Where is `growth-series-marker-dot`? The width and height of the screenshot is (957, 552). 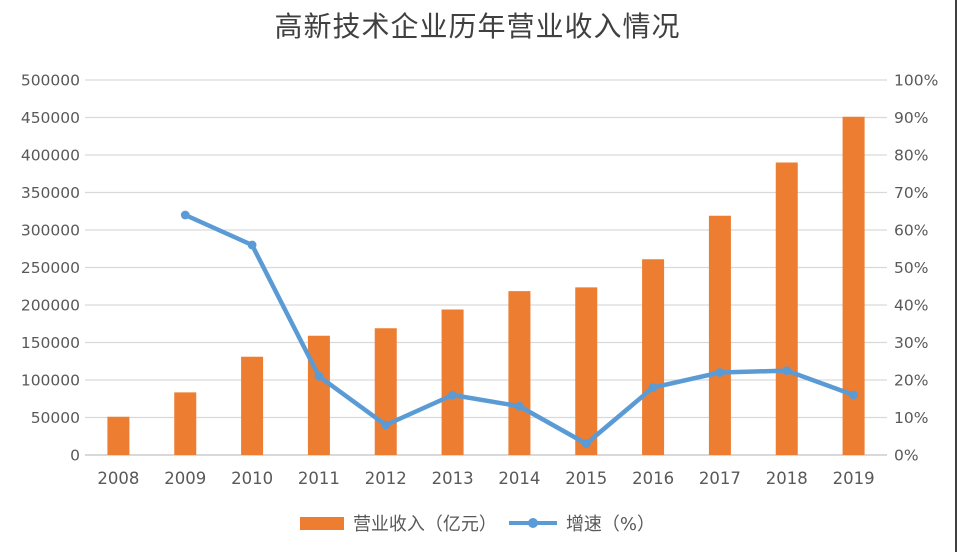 growth-series-marker-dot is located at coordinates (532, 523).